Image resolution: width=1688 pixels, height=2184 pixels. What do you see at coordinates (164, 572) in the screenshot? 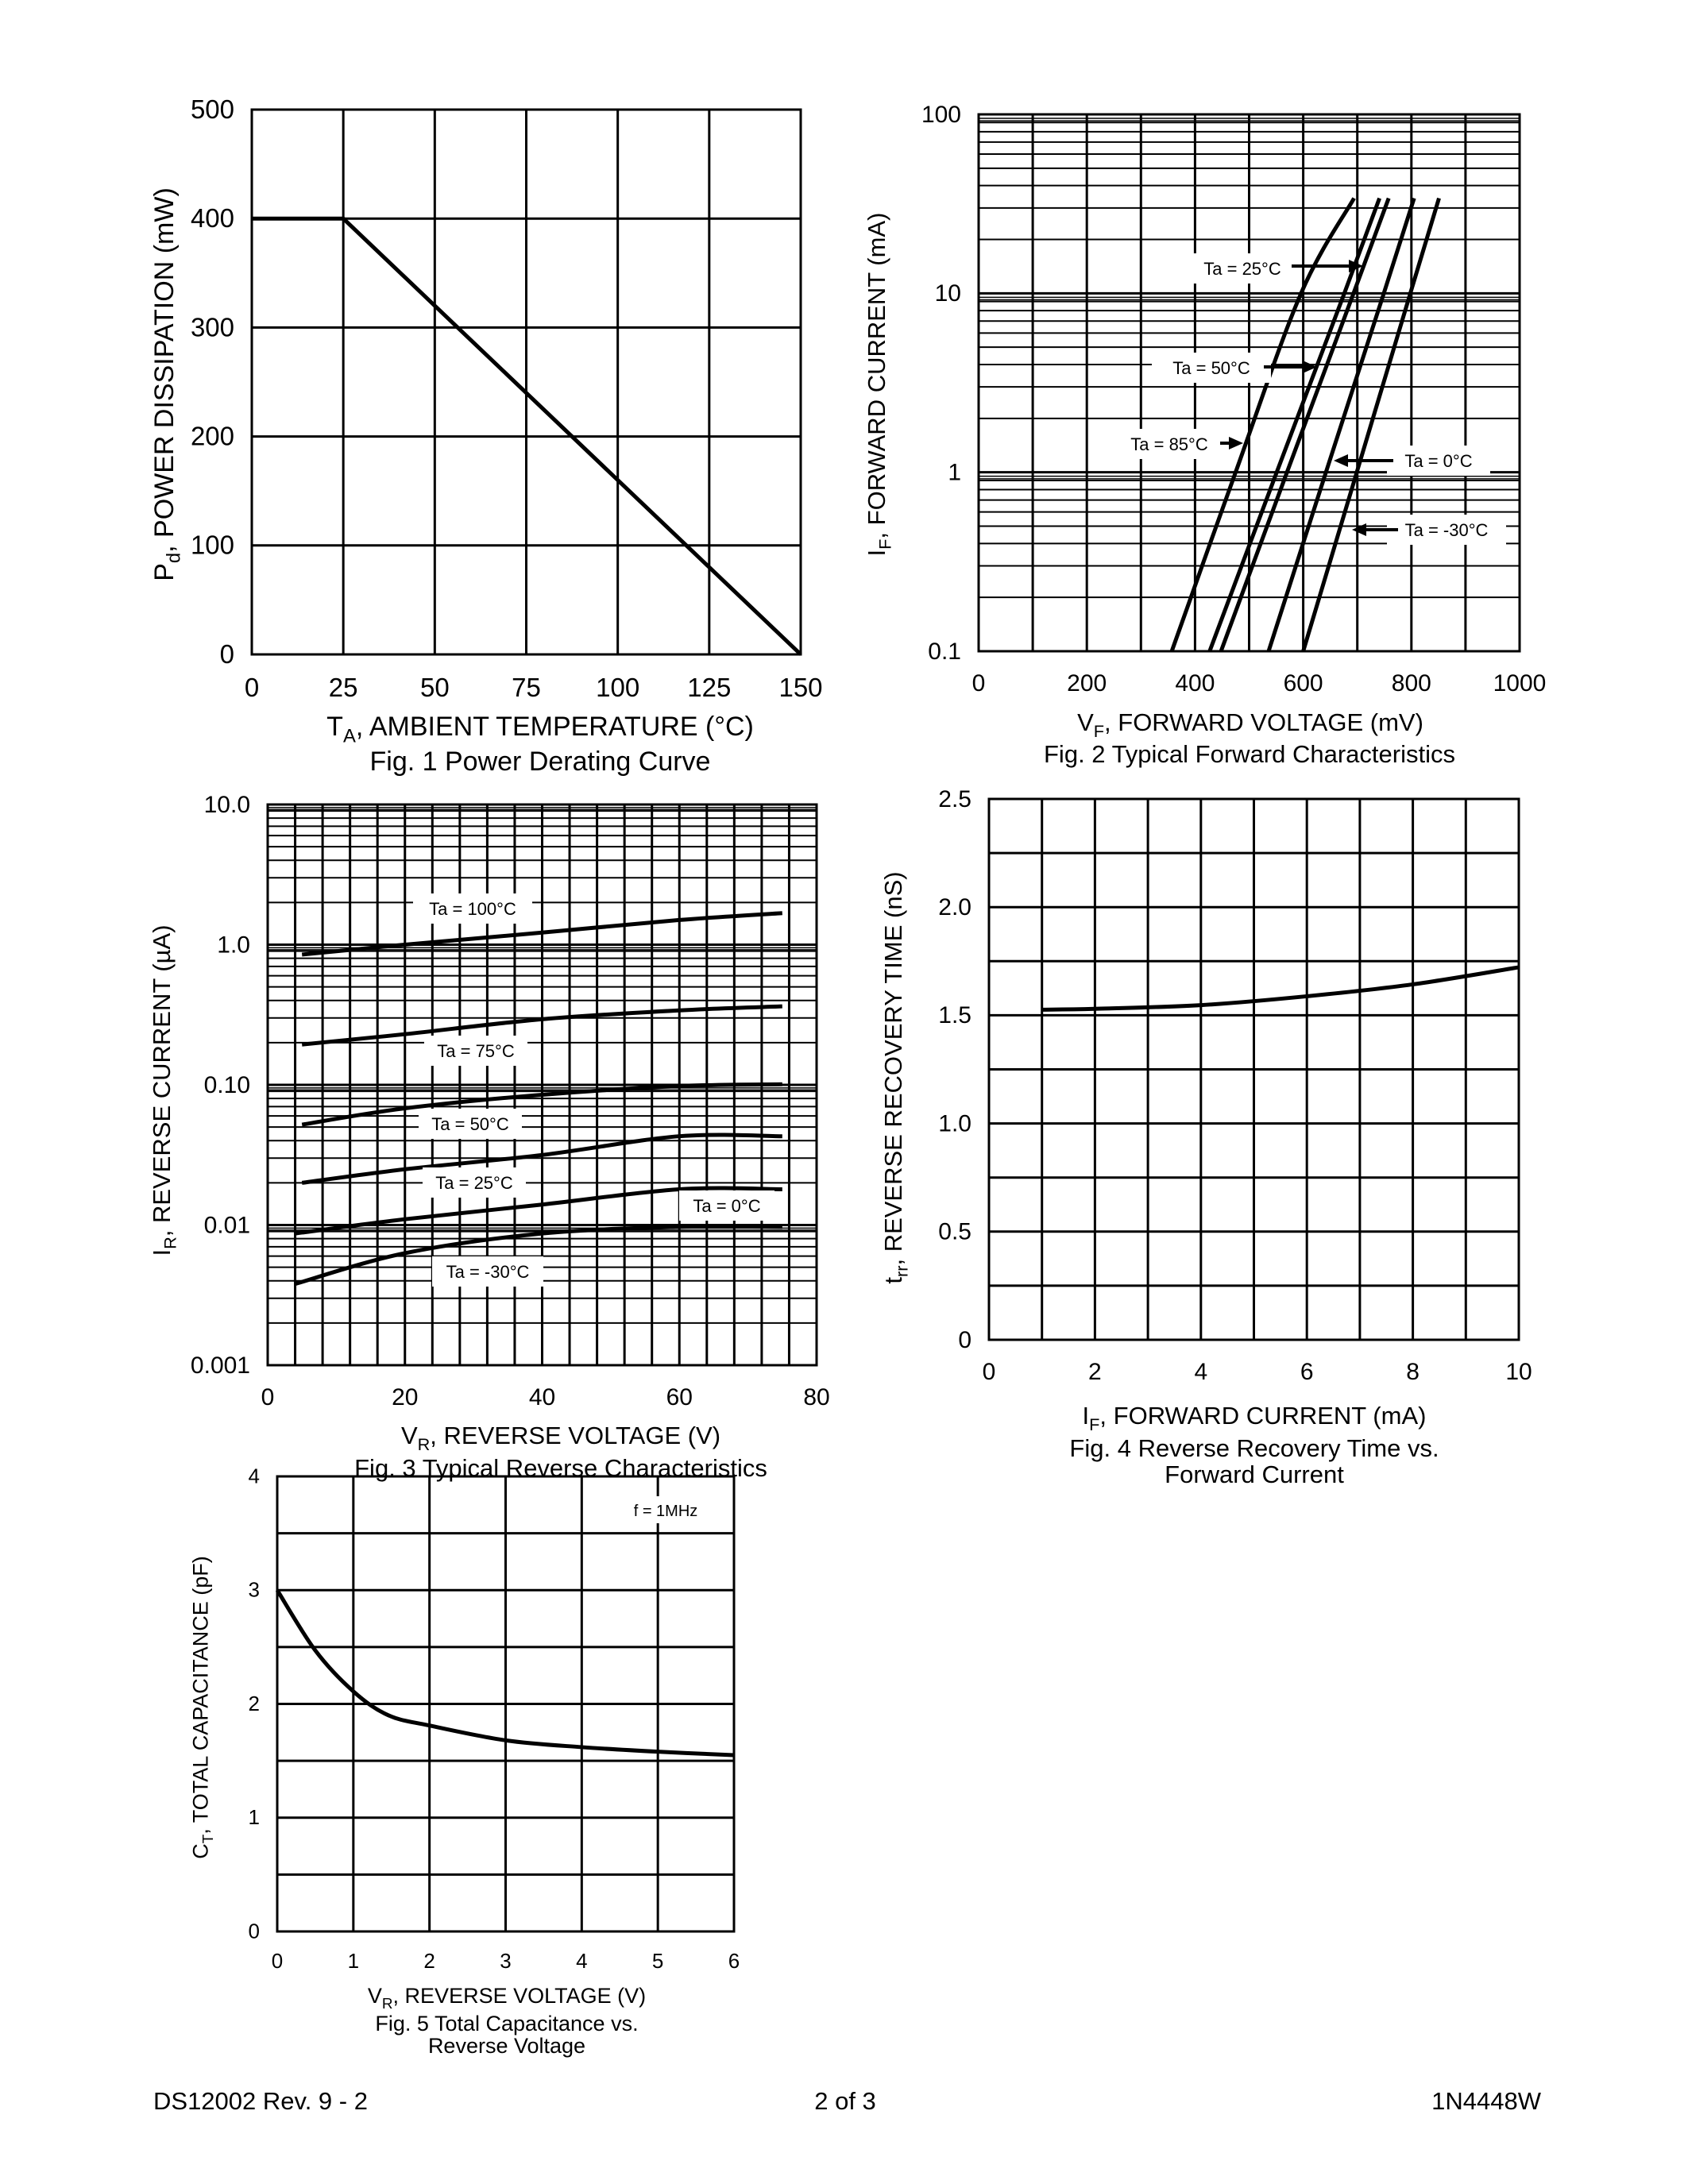
I see `y-axis-label-symbol: P` at bounding box center [164, 572].